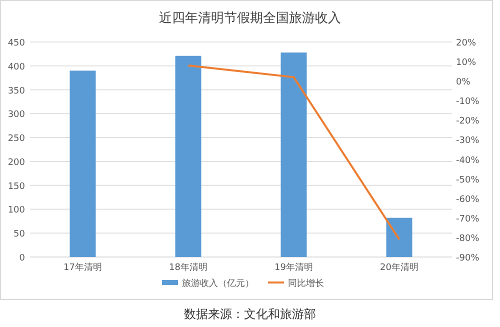 This screenshot has width=500, height=327. What do you see at coordinates (468, 259) in the screenshot?
I see `y2-tick-label: -90%` at bounding box center [468, 259].